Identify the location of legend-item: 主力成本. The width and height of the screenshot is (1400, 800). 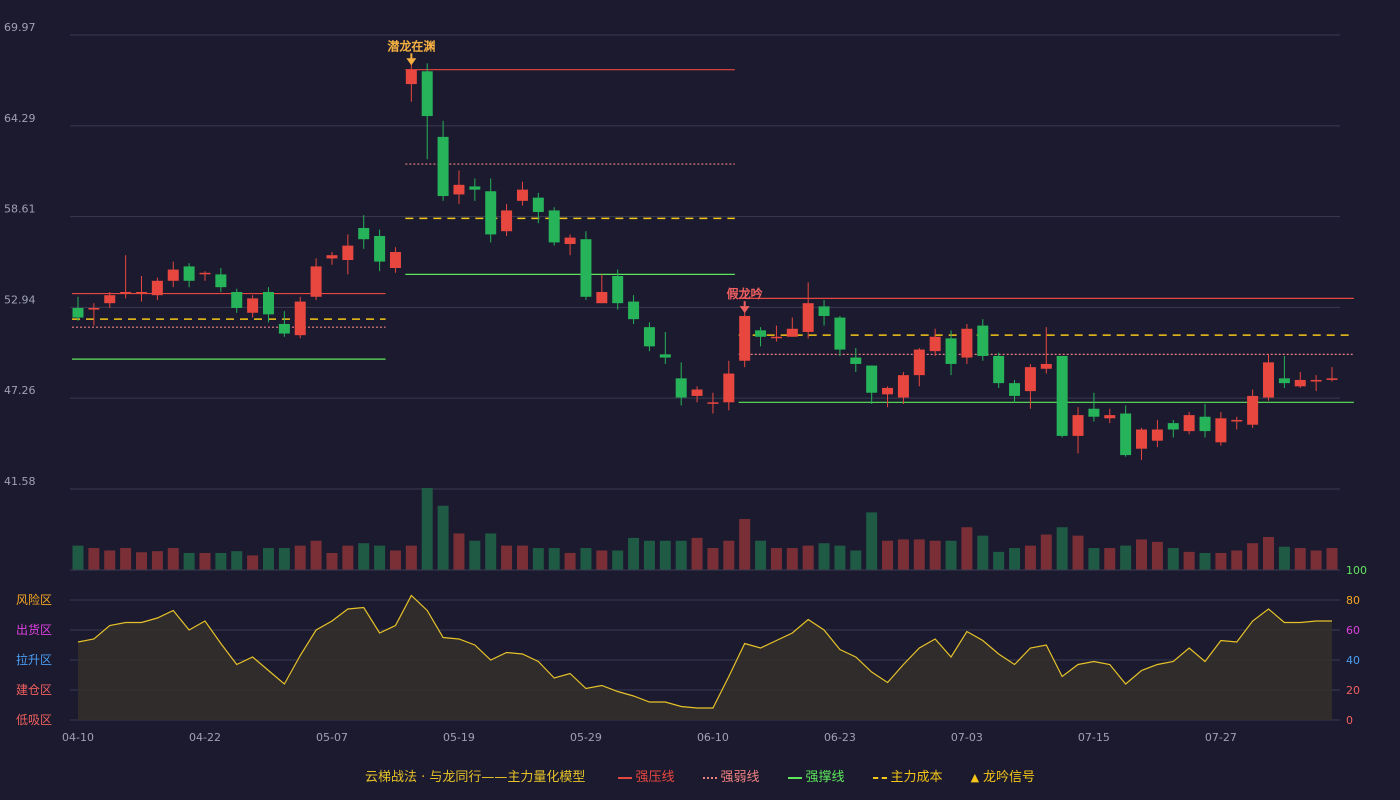
(907, 775).